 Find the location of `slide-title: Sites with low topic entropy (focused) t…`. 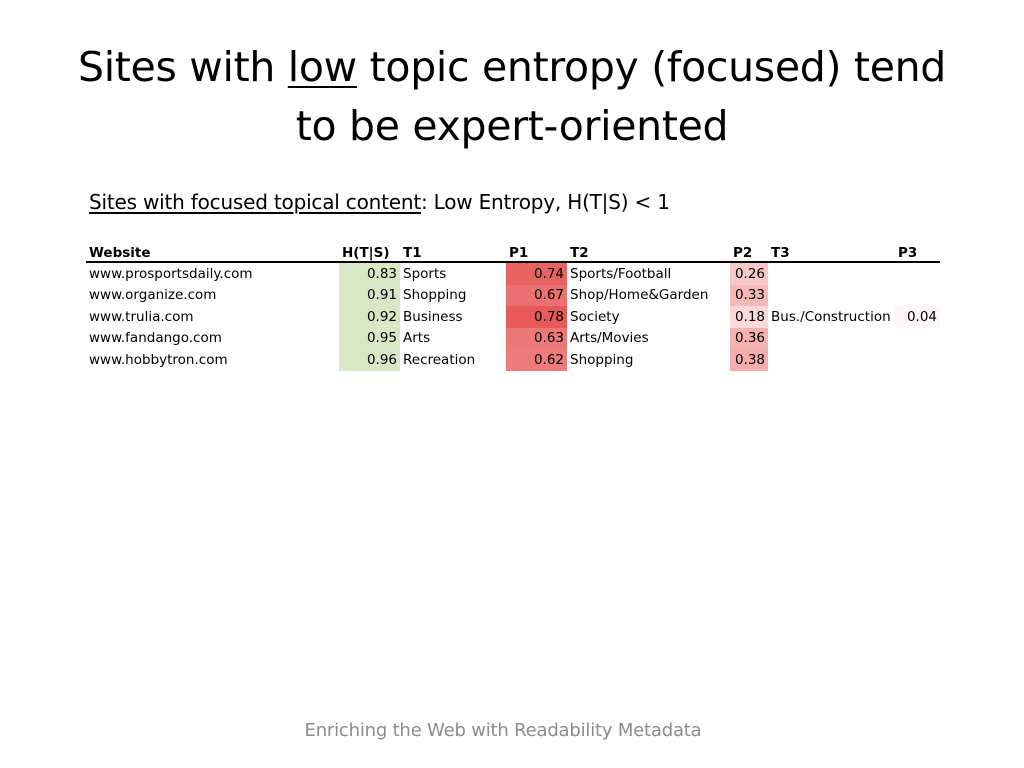

slide-title: Sites with low topic entropy (focused) t… is located at coordinates (512, 97).